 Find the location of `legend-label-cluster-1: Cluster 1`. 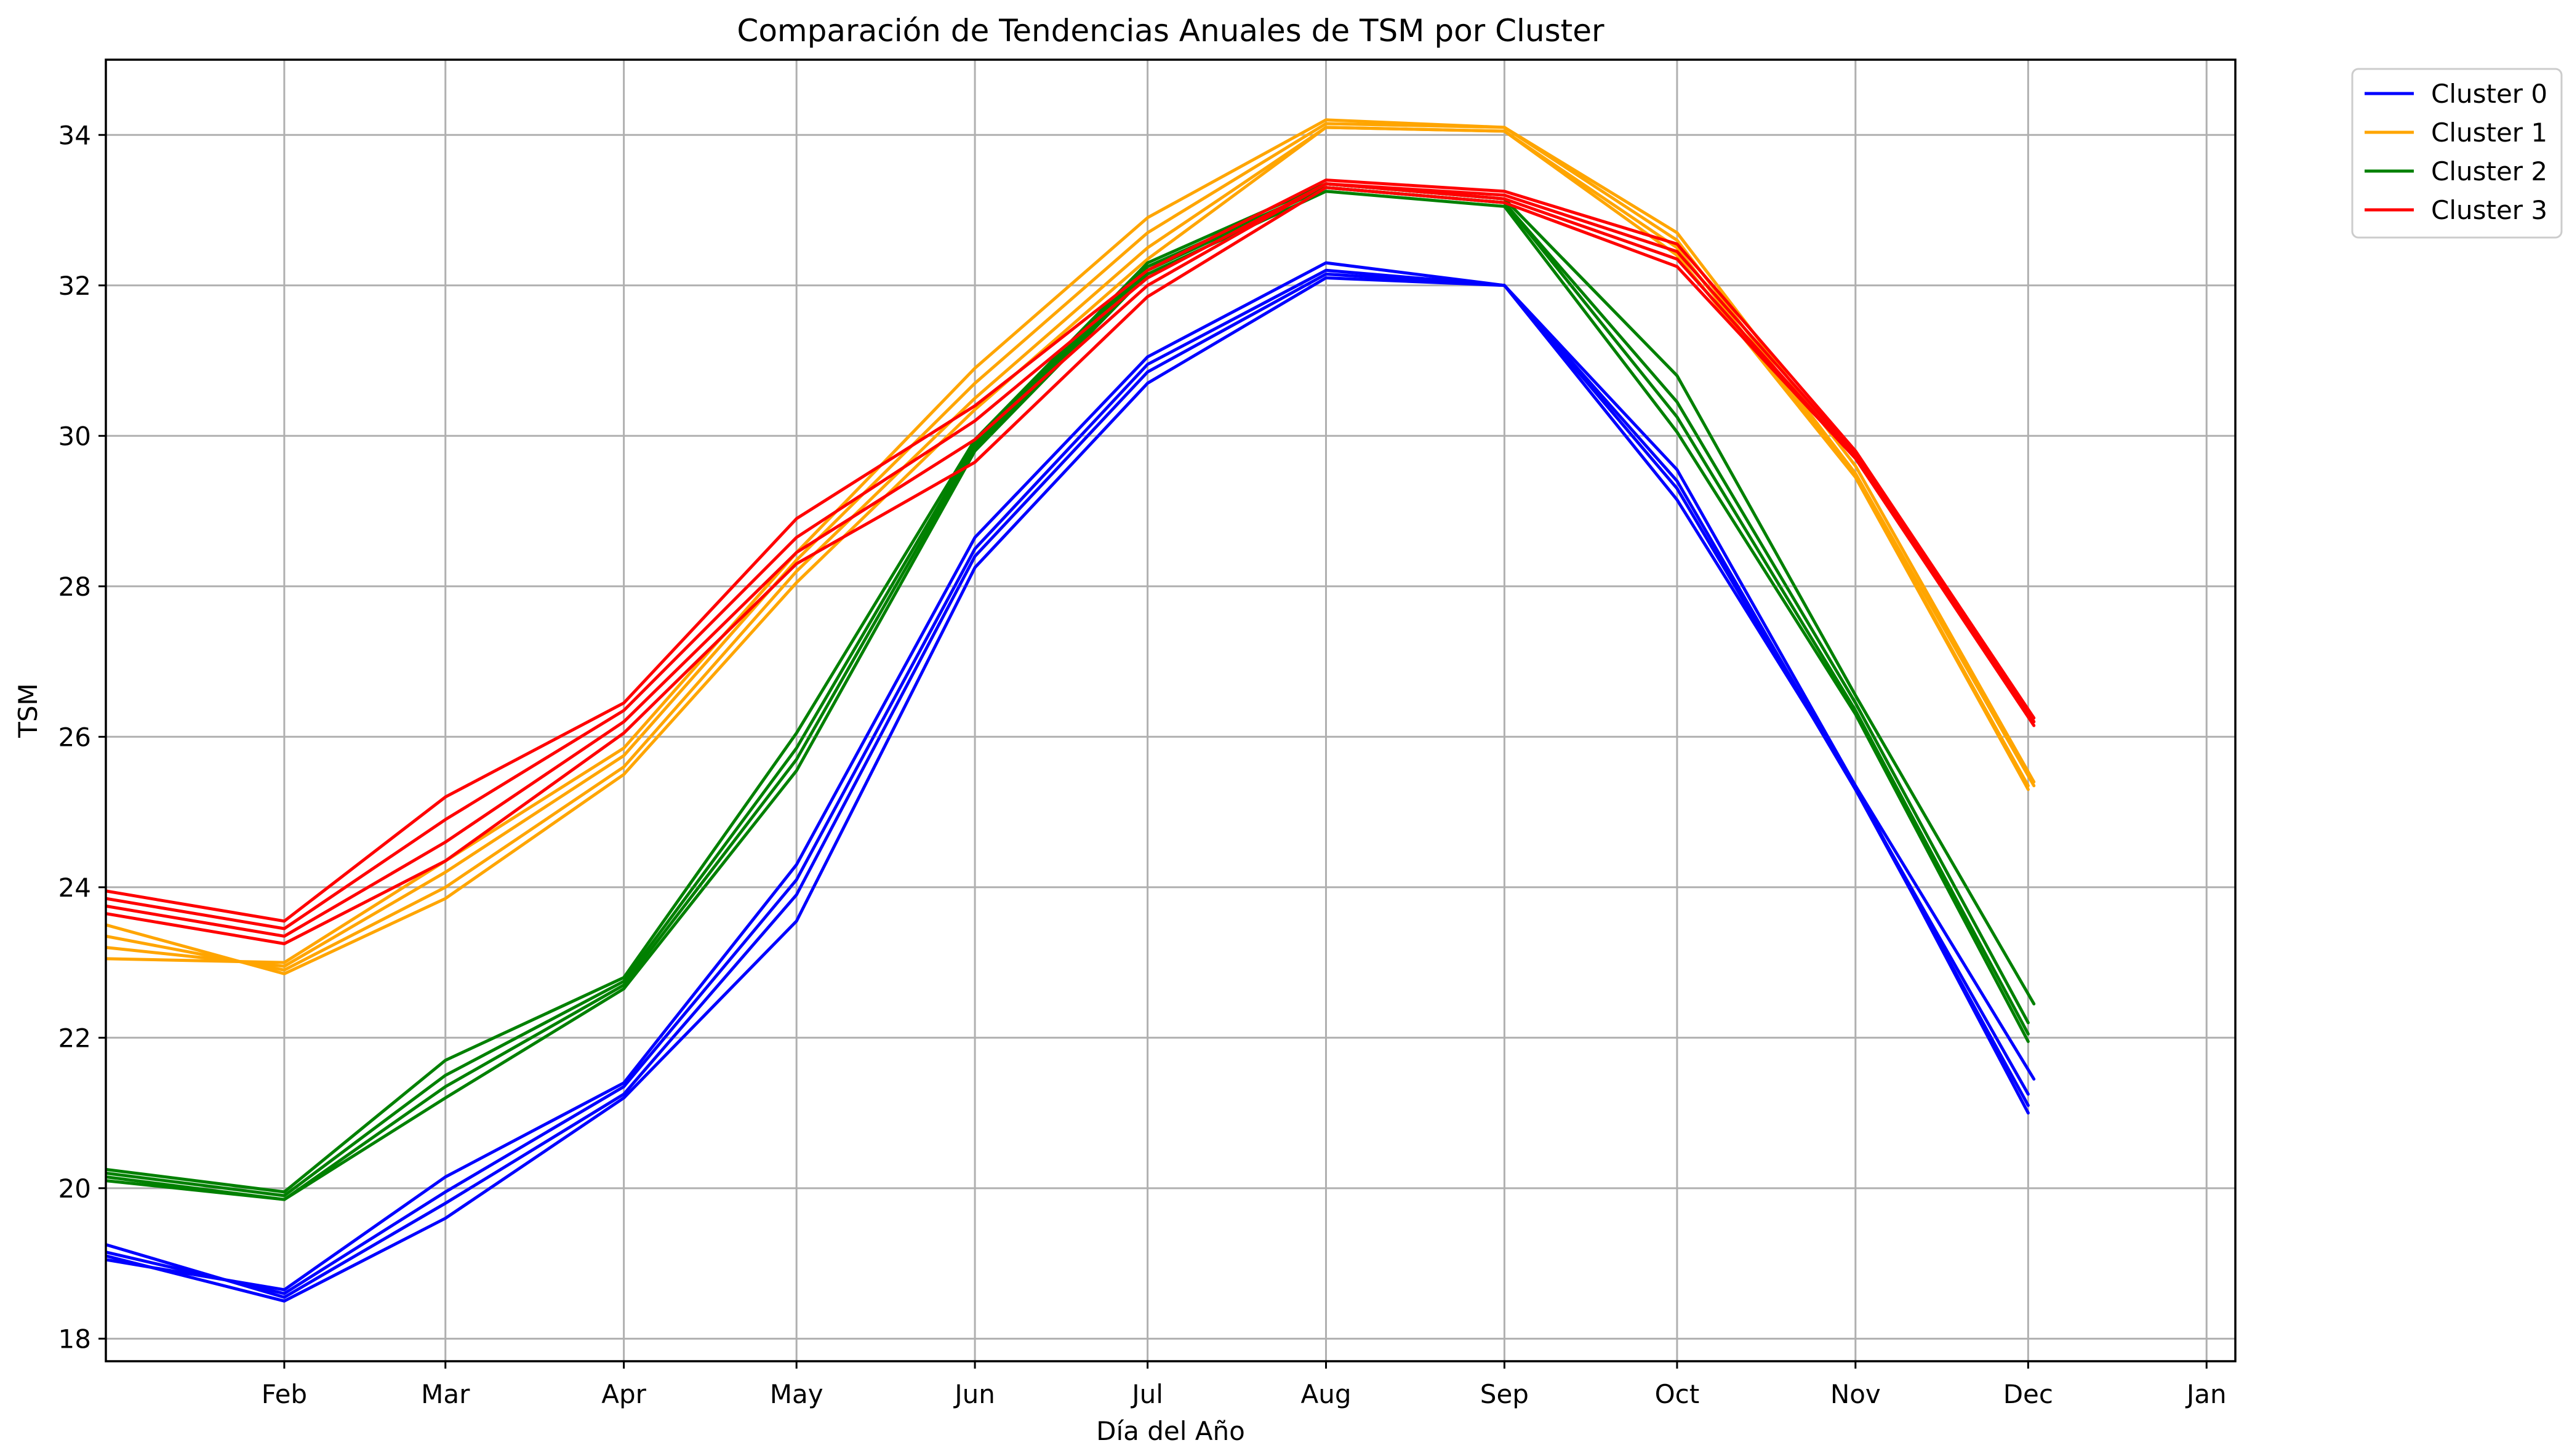

legend-label-cluster-1: Cluster 1 is located at coordinates (2489, 133).